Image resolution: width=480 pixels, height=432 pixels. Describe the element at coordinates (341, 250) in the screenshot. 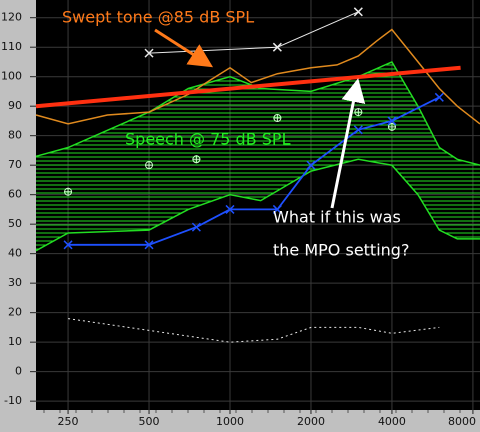

I see `annotation: the MPO setting?` at that location.